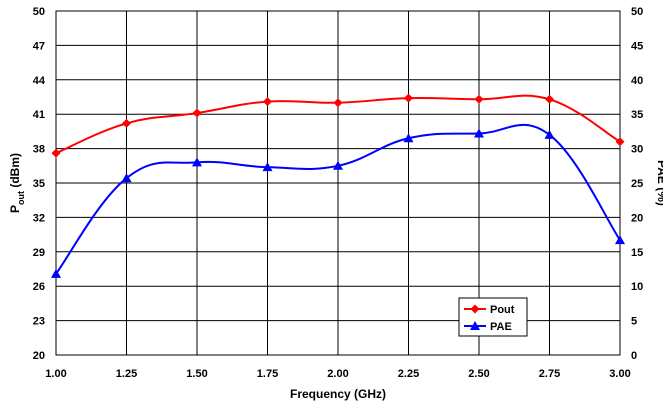  Describe the element at coordinates (39, 115) in the screenshot. I see `y-left-tick-label: 41` at that location.